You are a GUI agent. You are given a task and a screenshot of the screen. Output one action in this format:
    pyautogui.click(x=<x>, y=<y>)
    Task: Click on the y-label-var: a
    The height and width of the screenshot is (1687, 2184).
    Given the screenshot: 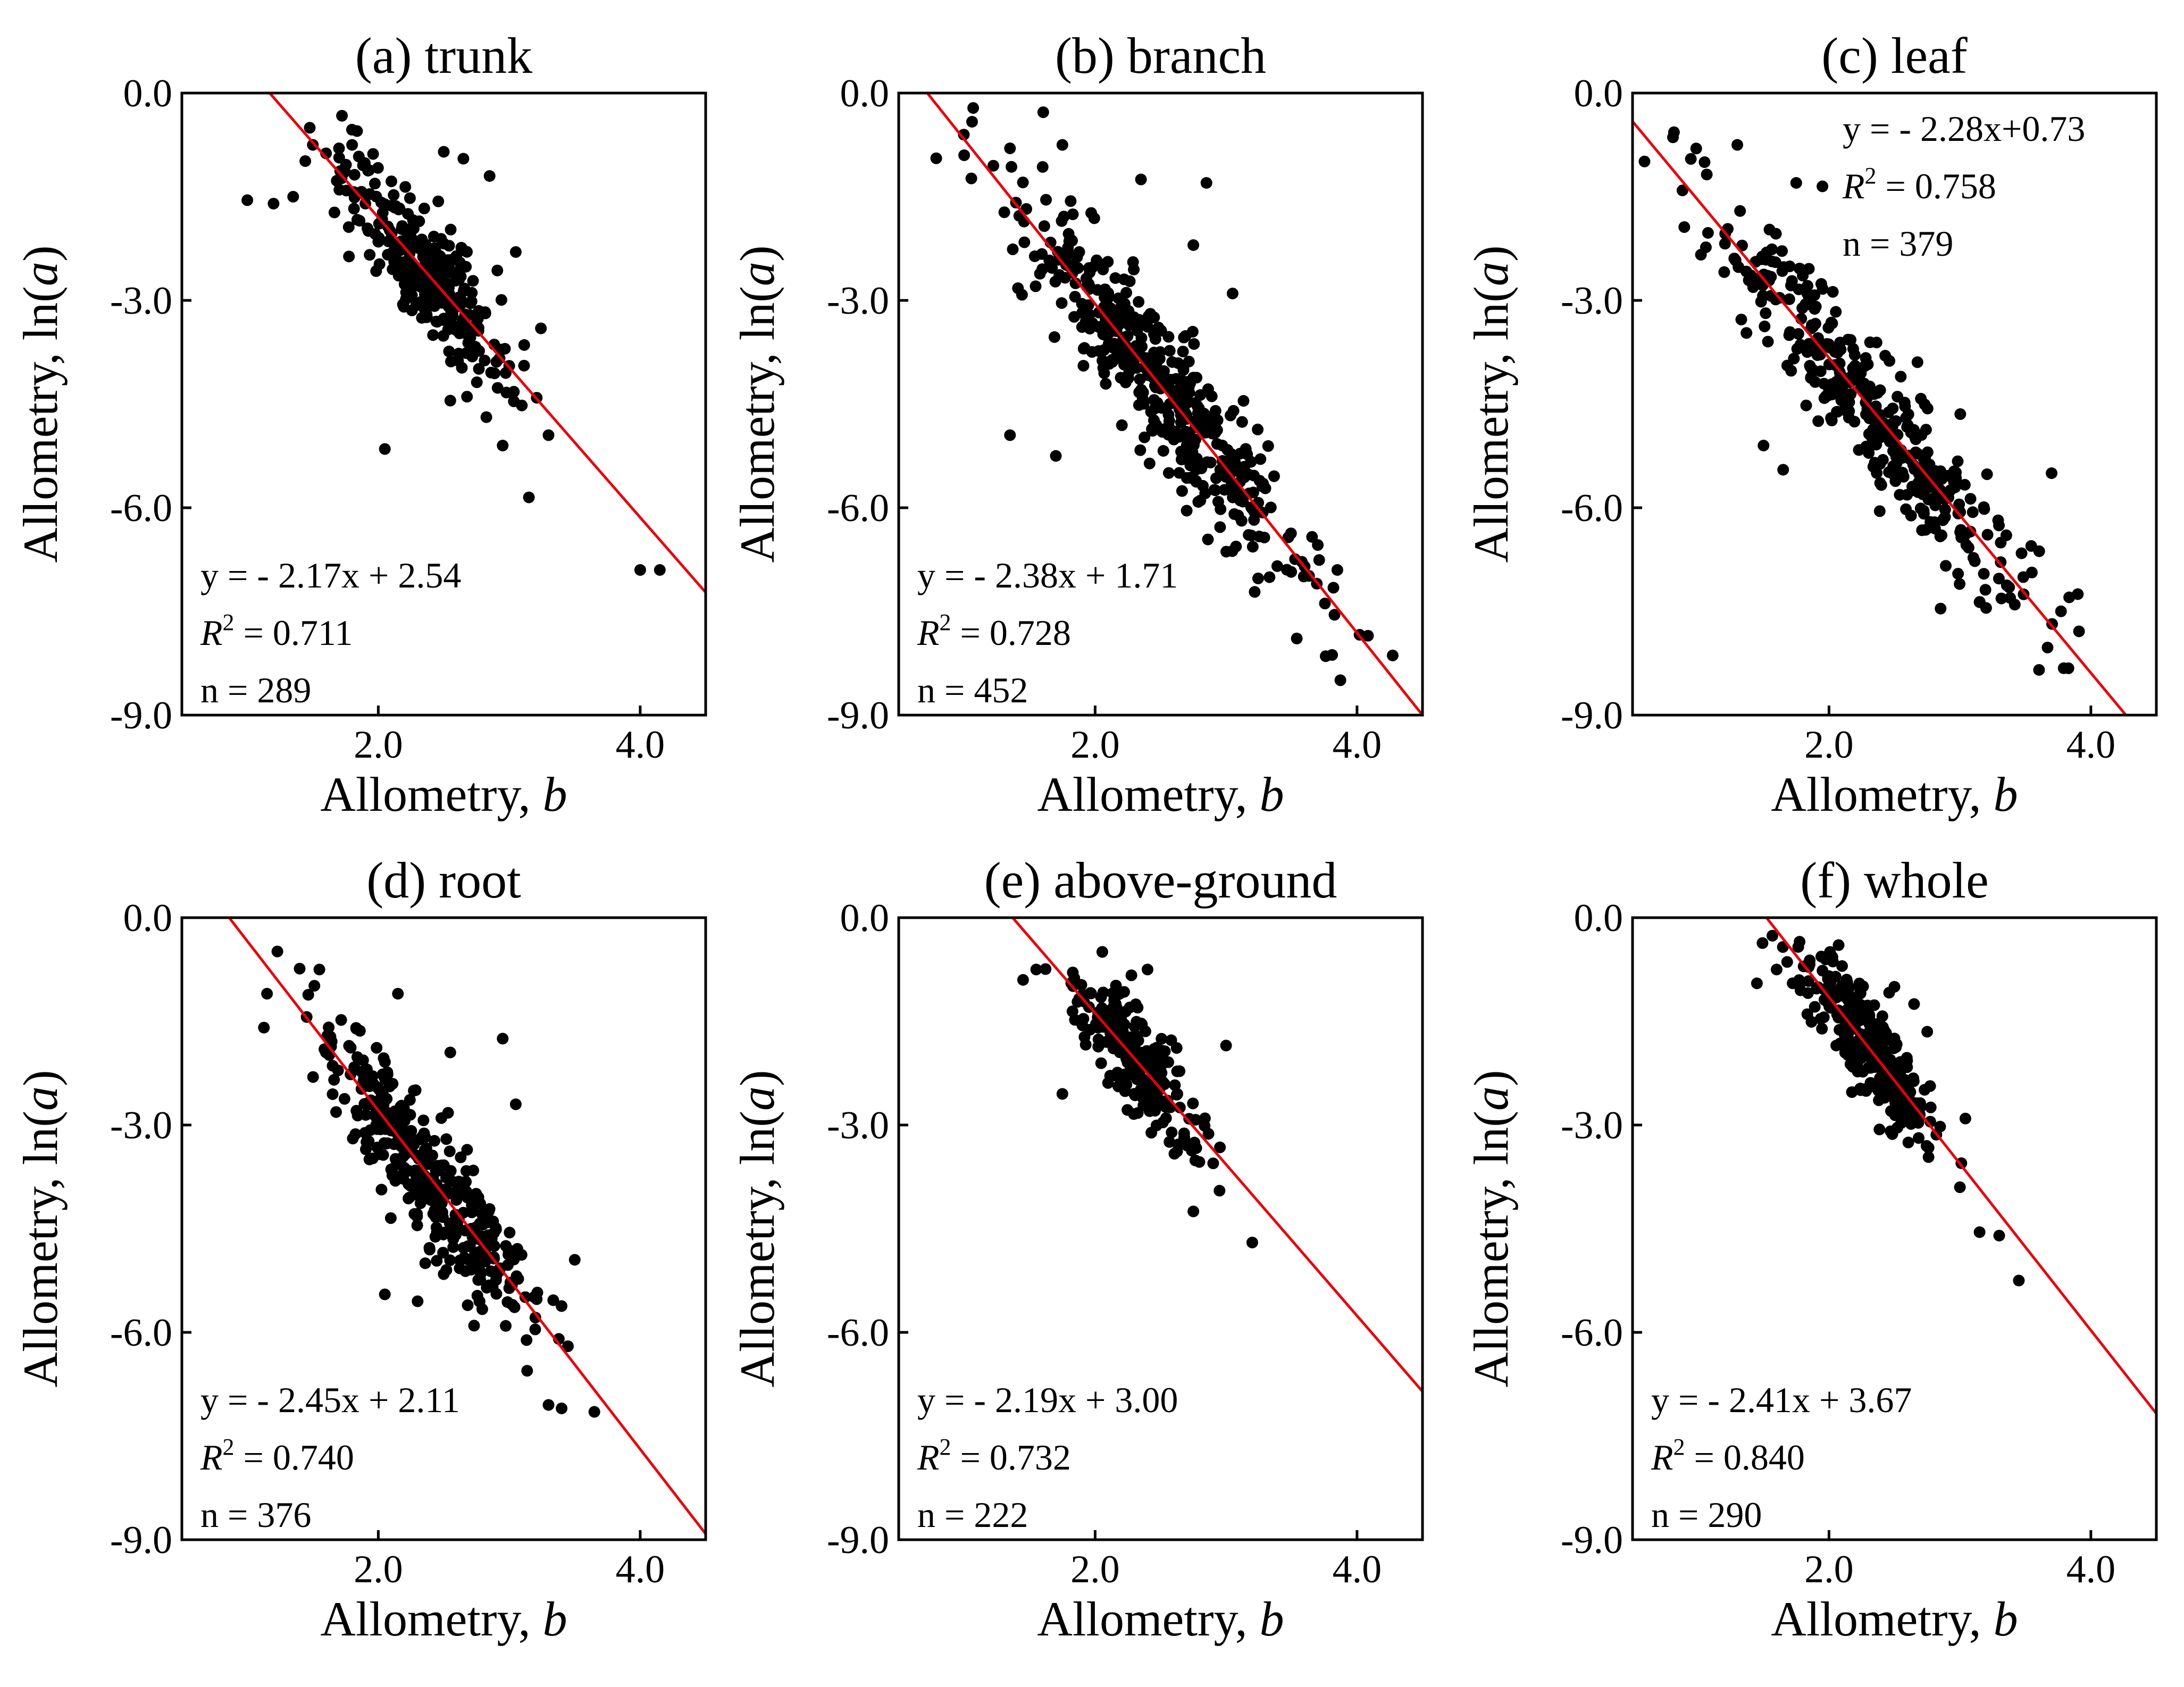 What is the action you would take?
    pyautogui.click(x=757, y=274)
    